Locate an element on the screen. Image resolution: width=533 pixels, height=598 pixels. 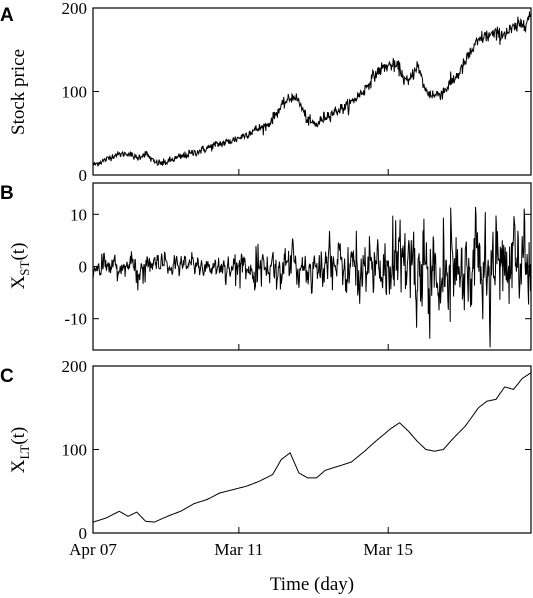
panel-c-ylabel: XLT(t) is located at coordinates (20, 450).